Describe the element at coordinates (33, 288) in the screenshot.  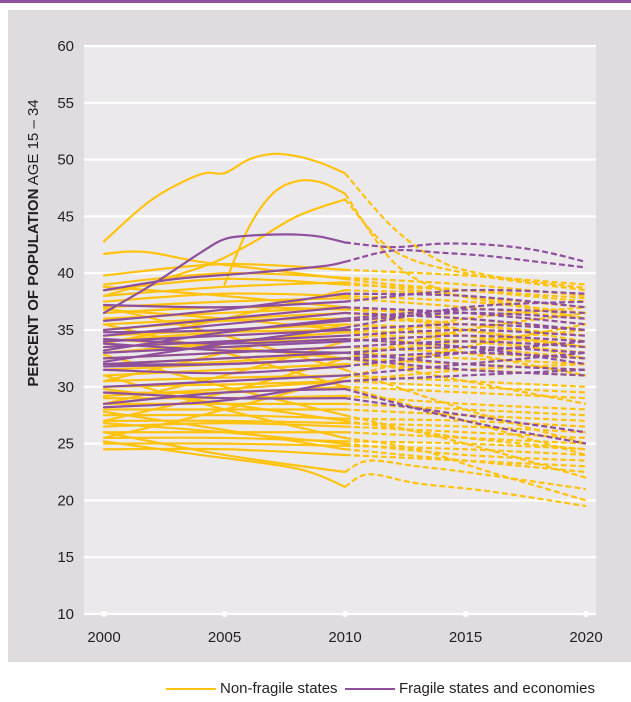
I see `y-axis-label-bold: PERCENT OF POPULATION` at that location.